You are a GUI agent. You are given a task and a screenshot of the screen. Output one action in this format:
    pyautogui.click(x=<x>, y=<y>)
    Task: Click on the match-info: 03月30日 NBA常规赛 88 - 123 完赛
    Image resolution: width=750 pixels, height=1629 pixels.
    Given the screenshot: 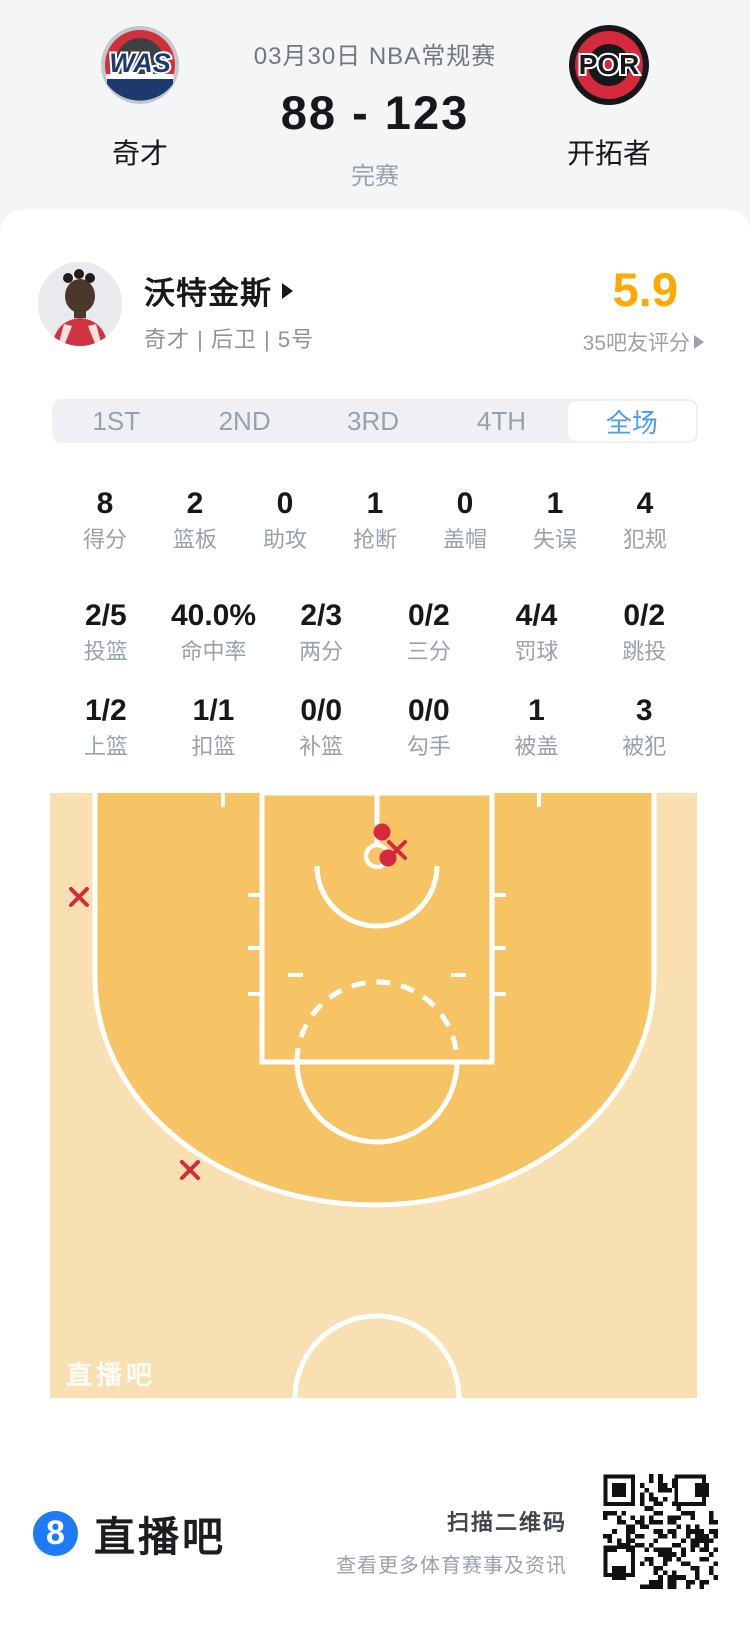 What is the action you would take?
    pyautogui.click(x=375, y=95)
    